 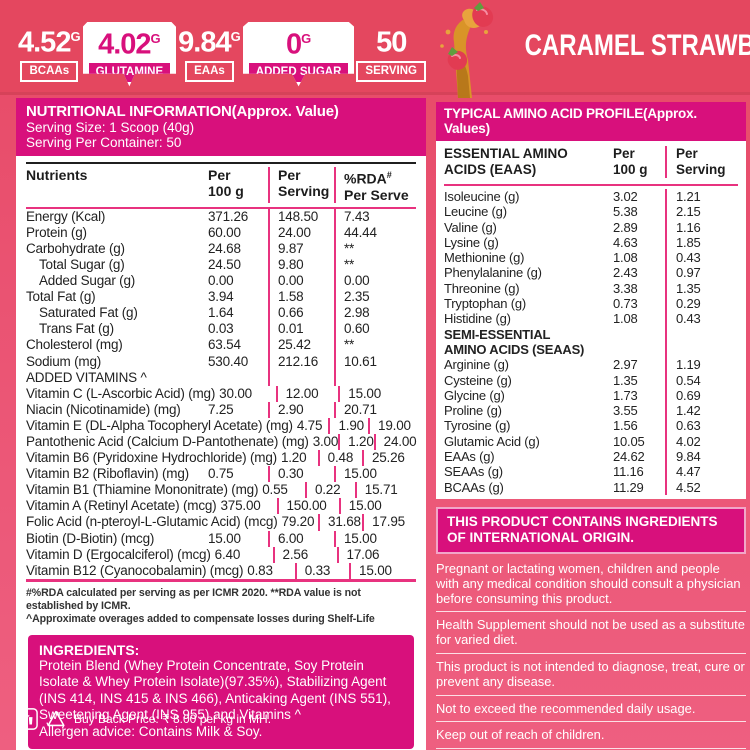 What do you see at coordinates (389, 522) in the screenshot?
I see `value-rda: 17.95` at bounding box center [389, 522].